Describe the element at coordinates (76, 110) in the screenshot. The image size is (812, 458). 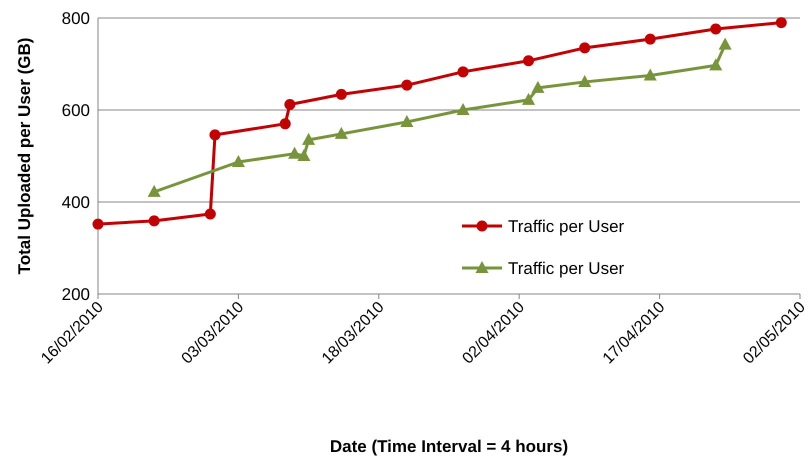
I see `y-tick-label: 600` at that location.